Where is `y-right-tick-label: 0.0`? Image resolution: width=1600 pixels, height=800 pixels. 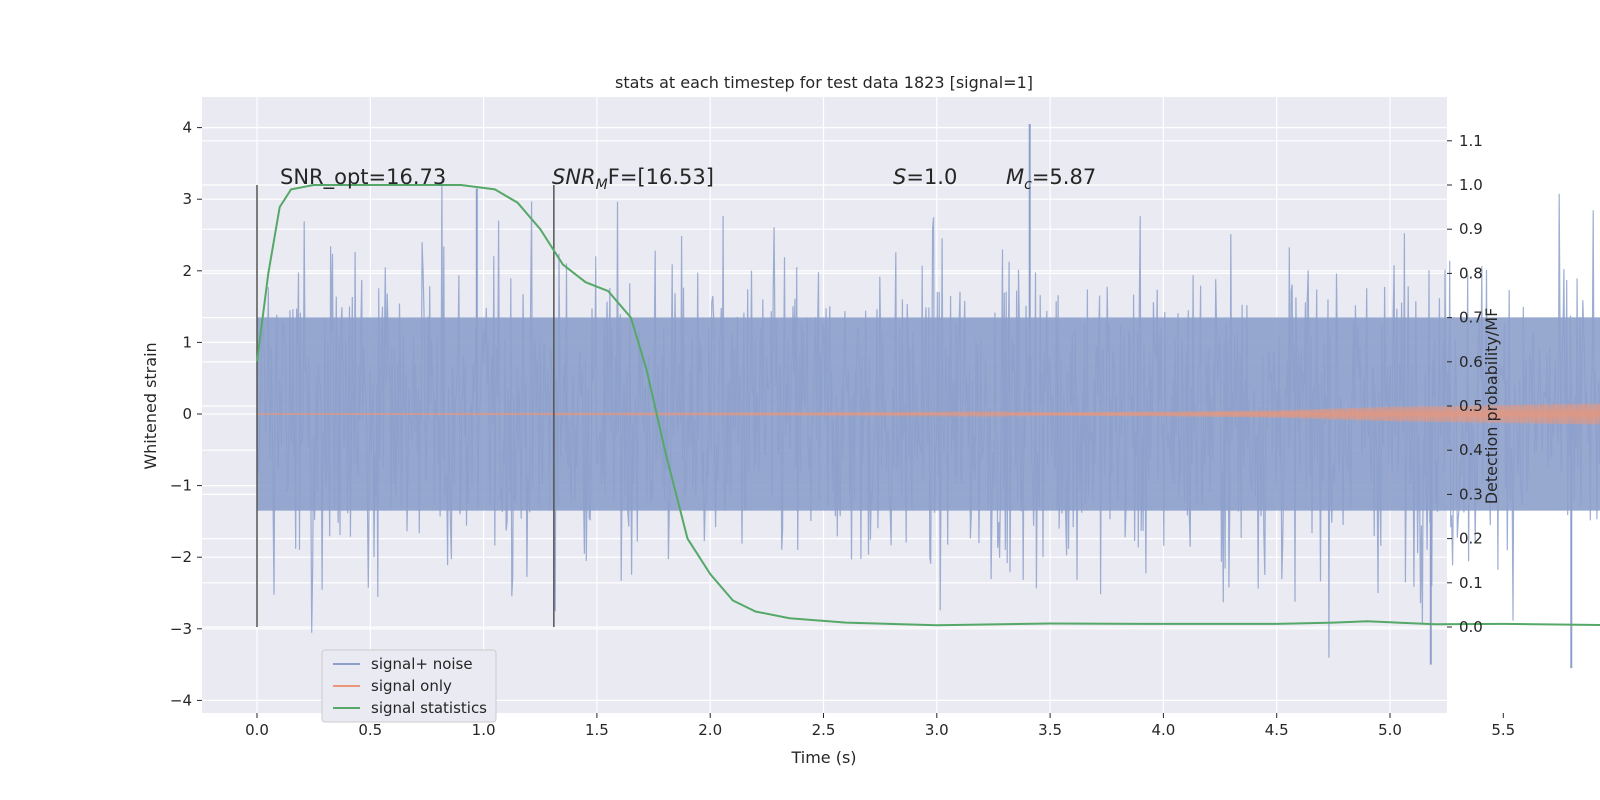 y-right-tick-label: 0.0 is located at coordinates (1471, 627).